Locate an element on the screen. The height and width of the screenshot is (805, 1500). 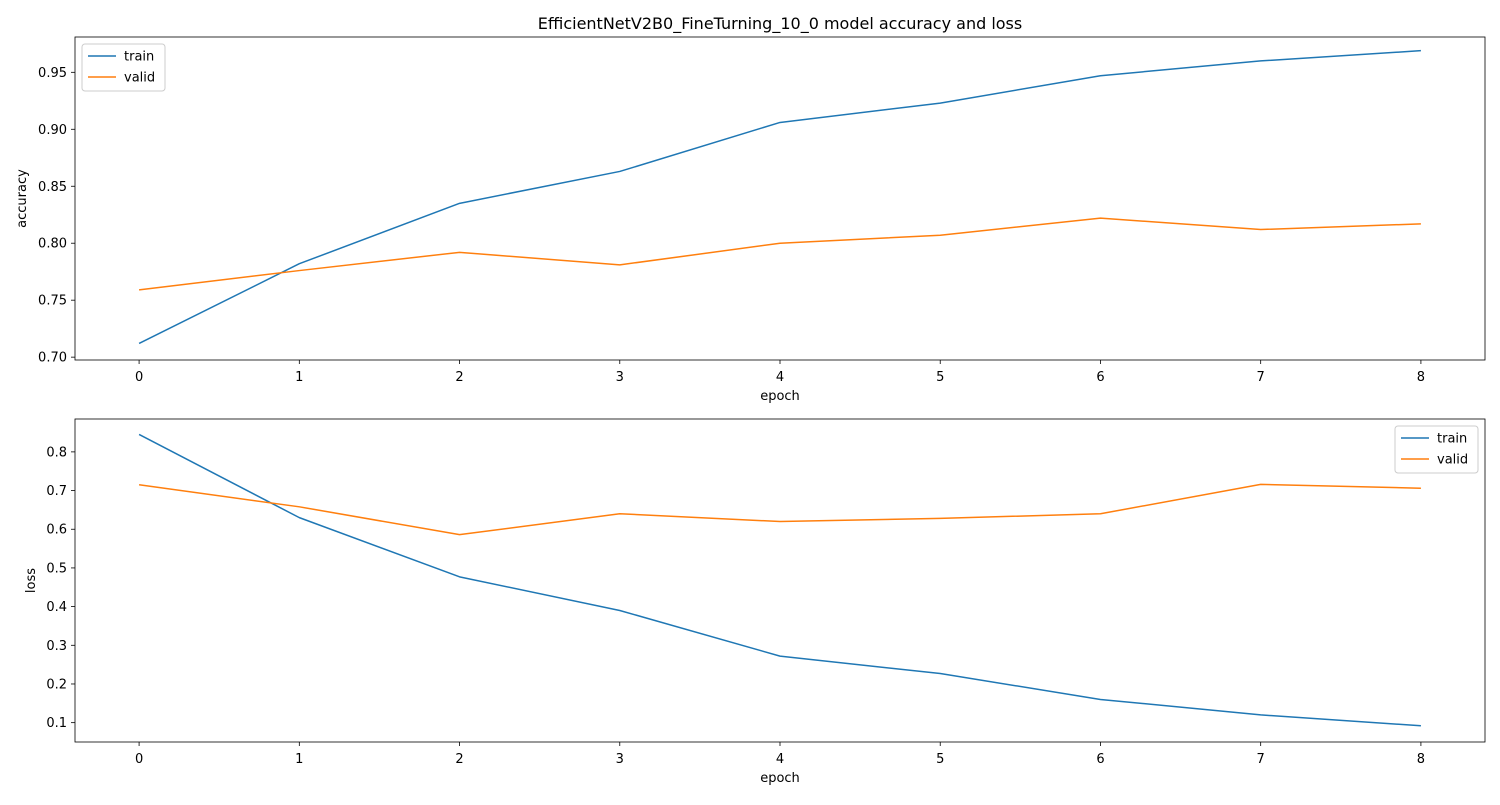
y-tick-label: 0.85 is located at coordinates (52, 187).